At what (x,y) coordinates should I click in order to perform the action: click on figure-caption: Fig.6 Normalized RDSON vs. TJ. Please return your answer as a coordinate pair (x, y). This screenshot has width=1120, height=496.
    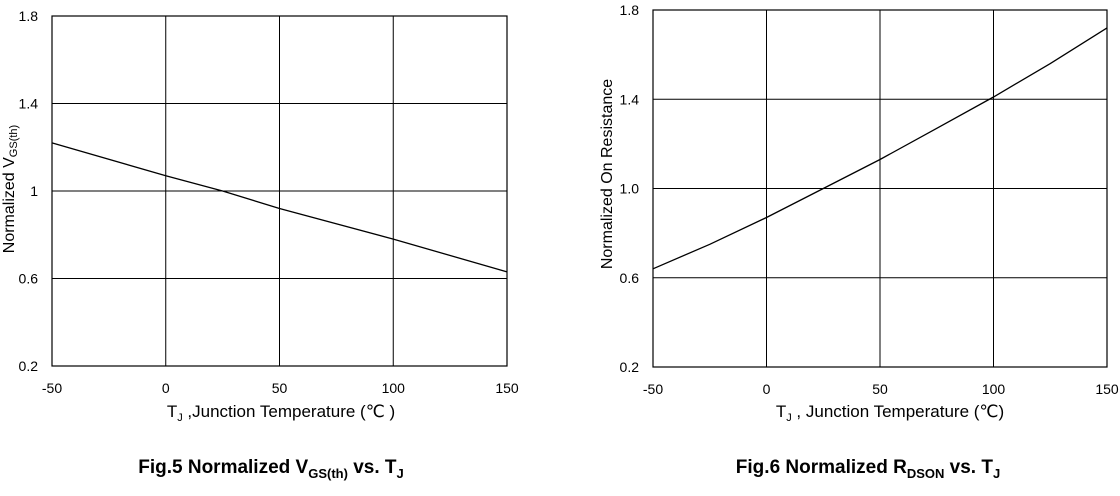
    Looking at the image, I should click on (868, 469).